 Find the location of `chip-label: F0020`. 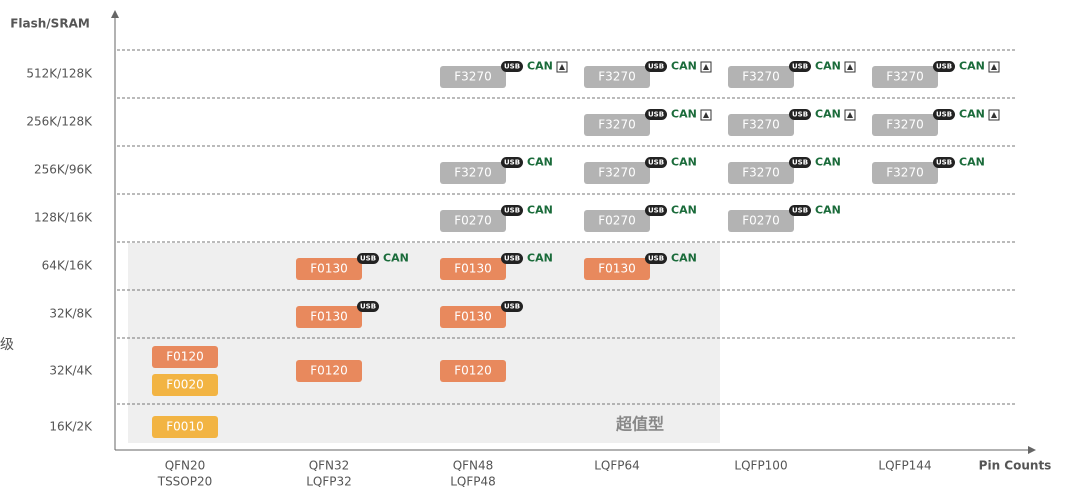

chip-label: F0020 is located at coordinates (184, 385).